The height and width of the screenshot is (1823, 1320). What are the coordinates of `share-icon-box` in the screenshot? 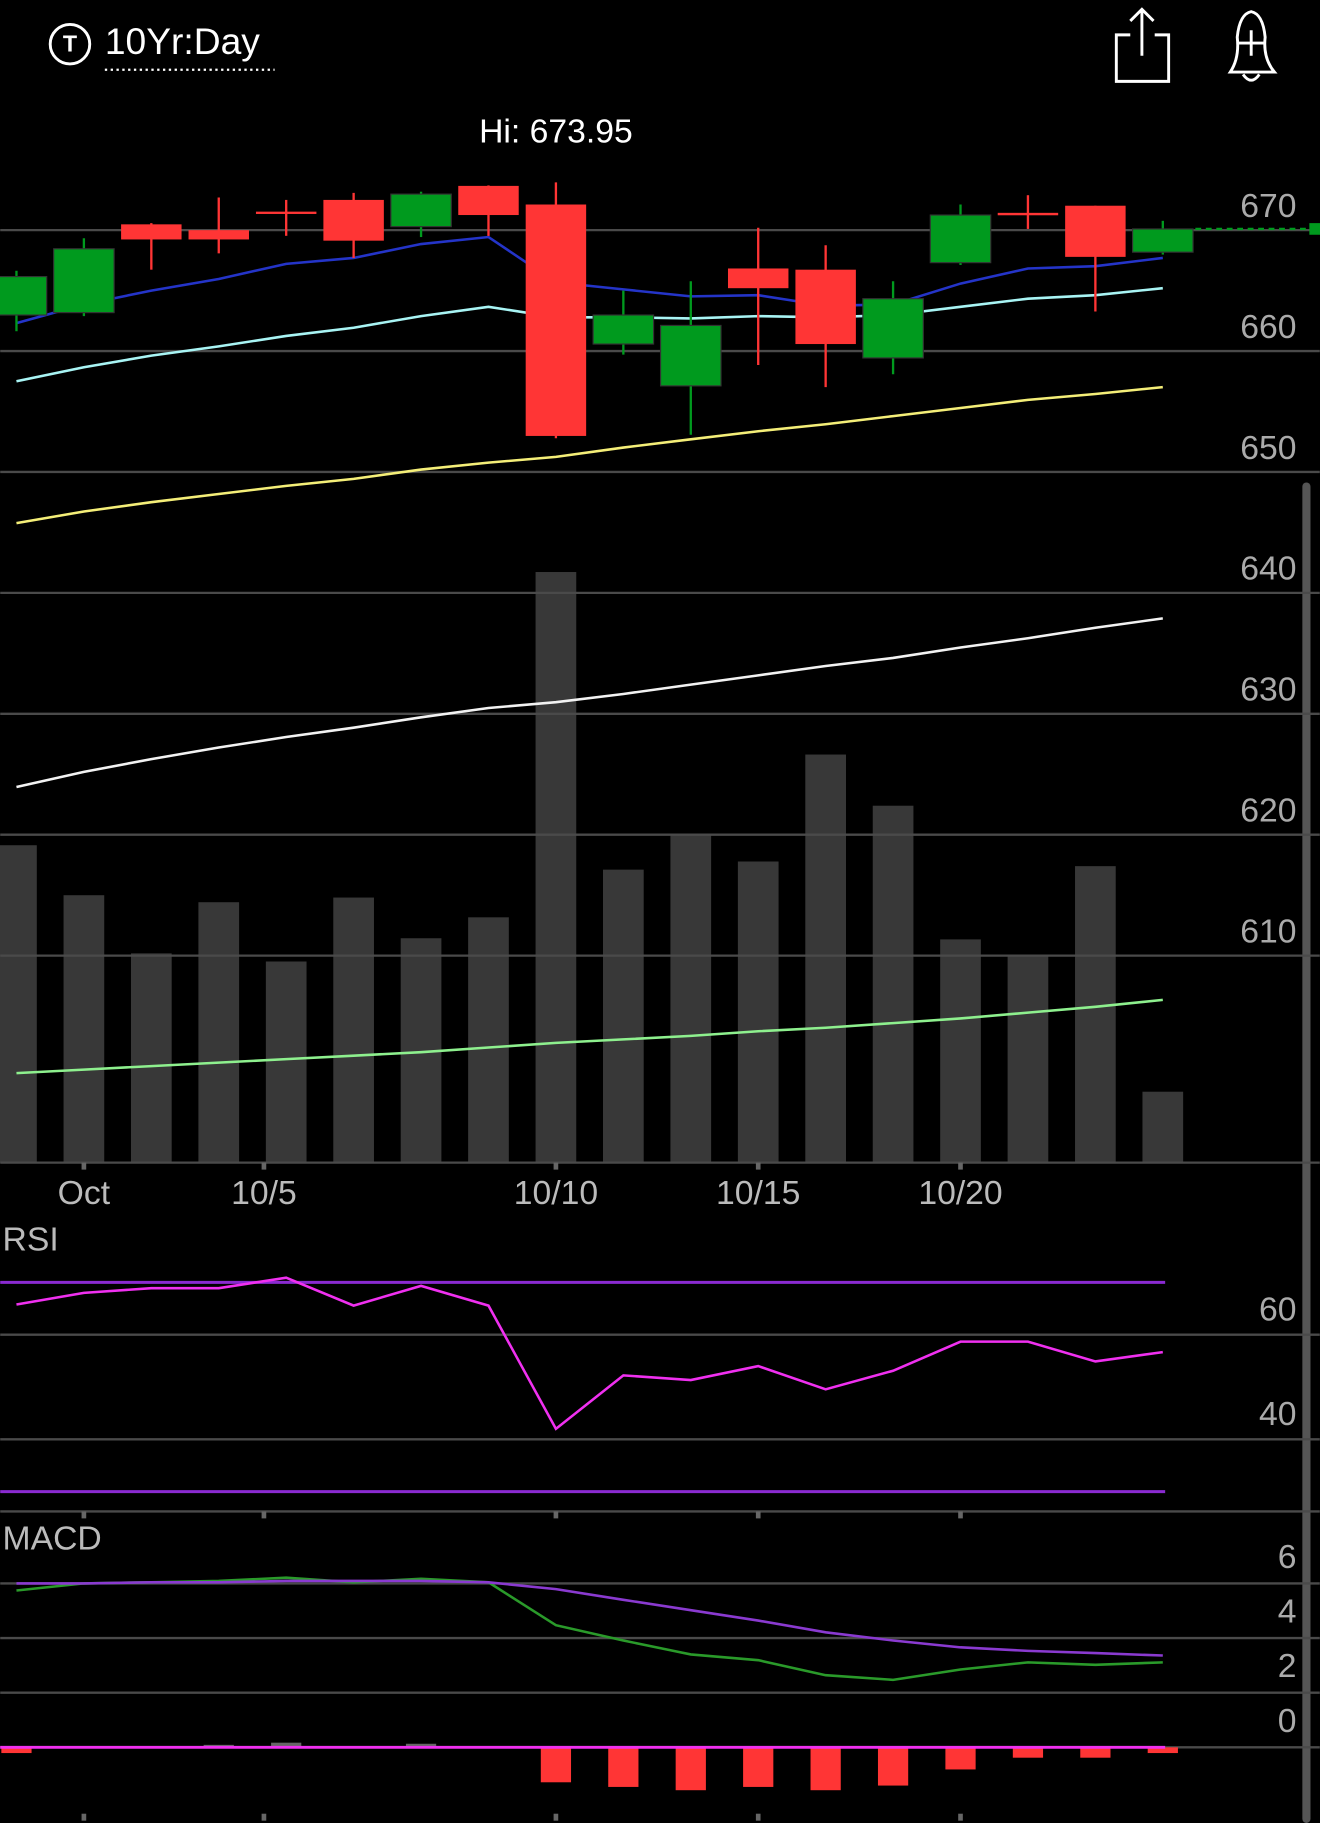 It's located at (1142, 58).